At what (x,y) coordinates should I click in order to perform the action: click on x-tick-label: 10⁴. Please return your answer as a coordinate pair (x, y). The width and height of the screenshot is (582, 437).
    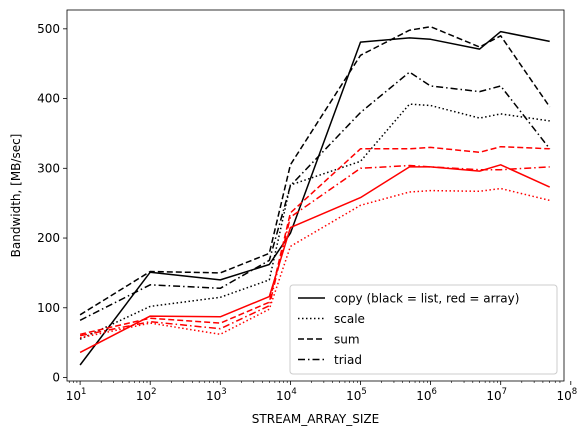
    Looking at the image, I should click on (286, 395).